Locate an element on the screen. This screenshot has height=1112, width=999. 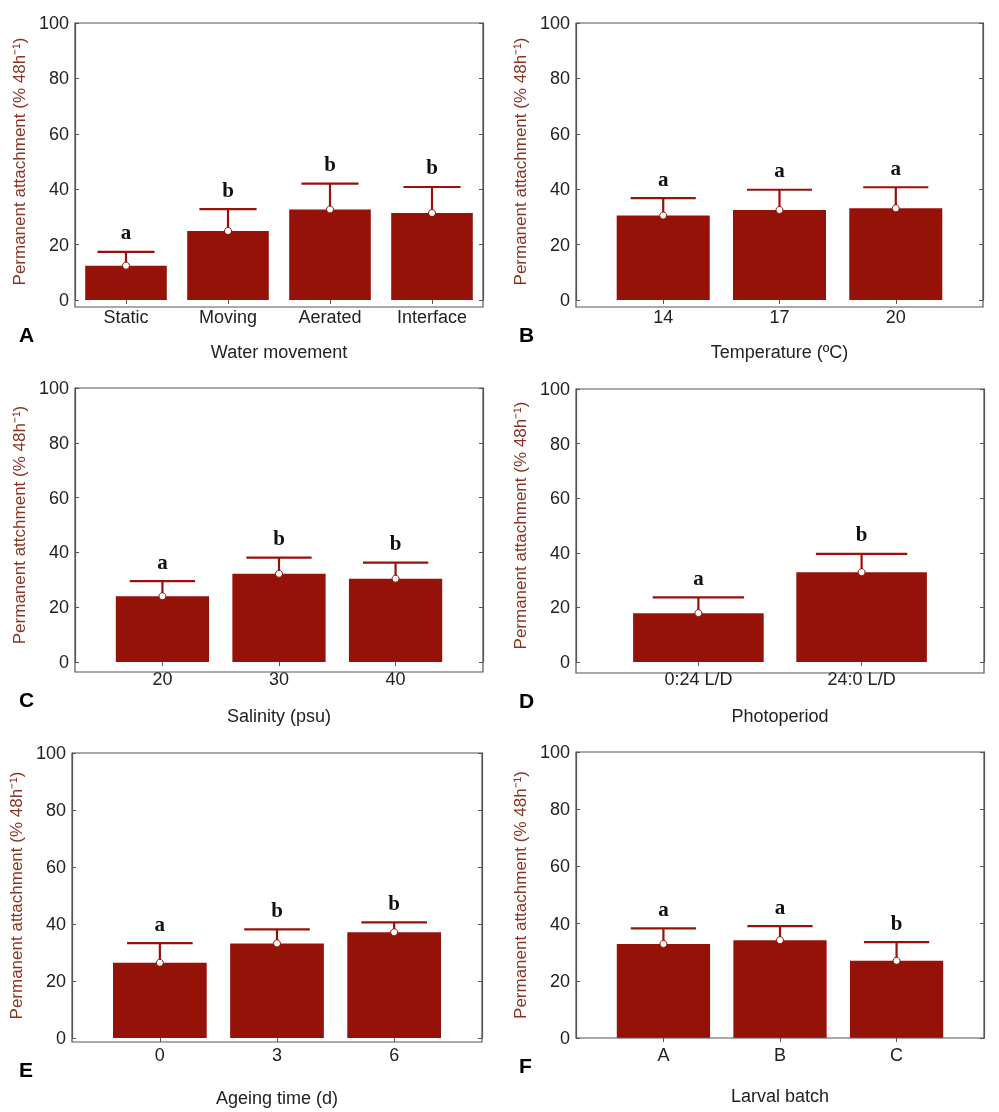
x-tick-label: 0:24 L/D is located at coordinates (698, 679).